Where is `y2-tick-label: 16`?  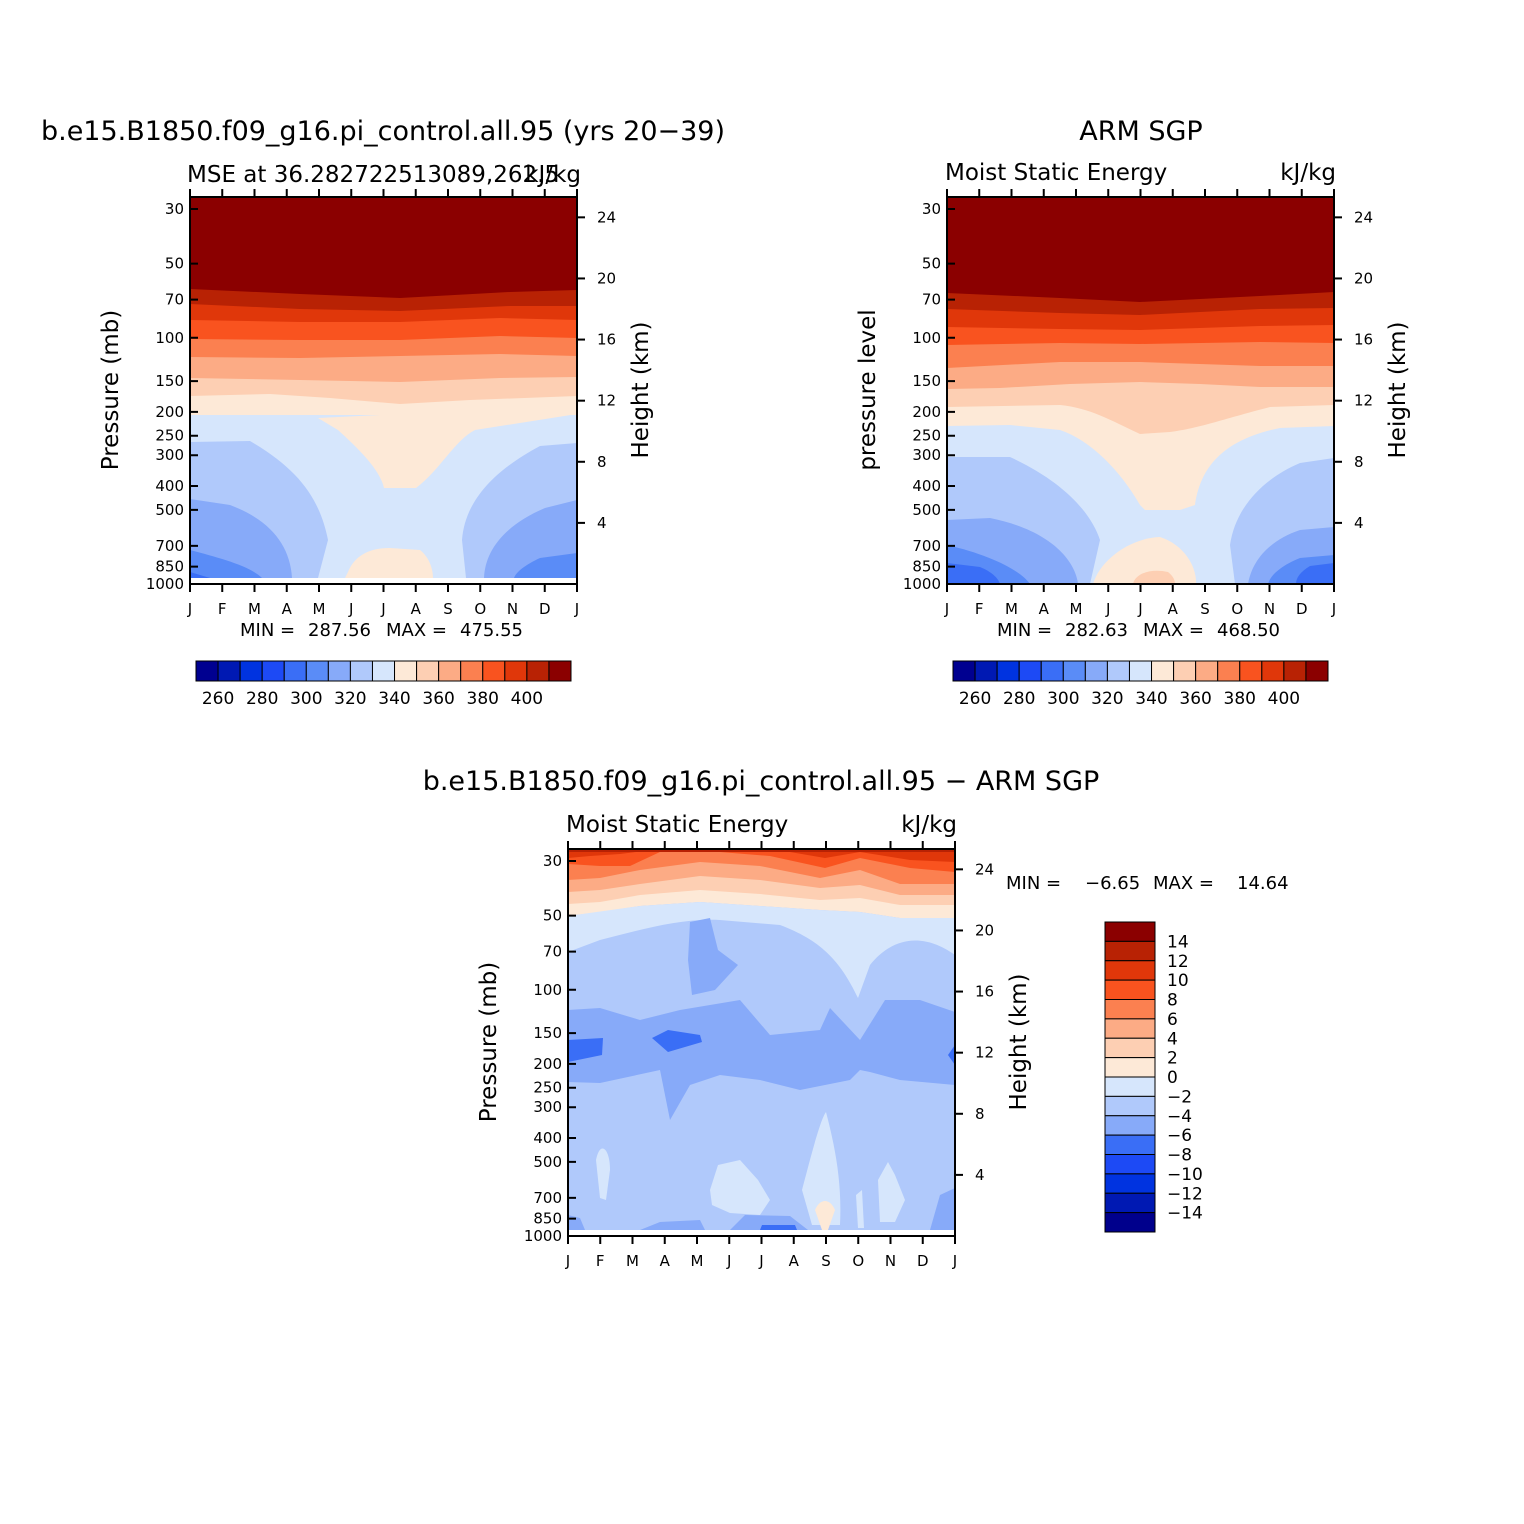
y2-tick-label: 16 is located at coordinates (984, 992).